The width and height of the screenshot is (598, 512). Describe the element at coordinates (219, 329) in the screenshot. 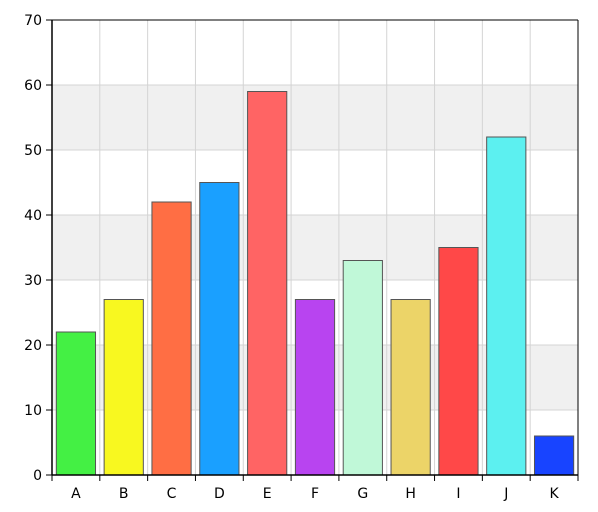

I see `bar-d` at that location.